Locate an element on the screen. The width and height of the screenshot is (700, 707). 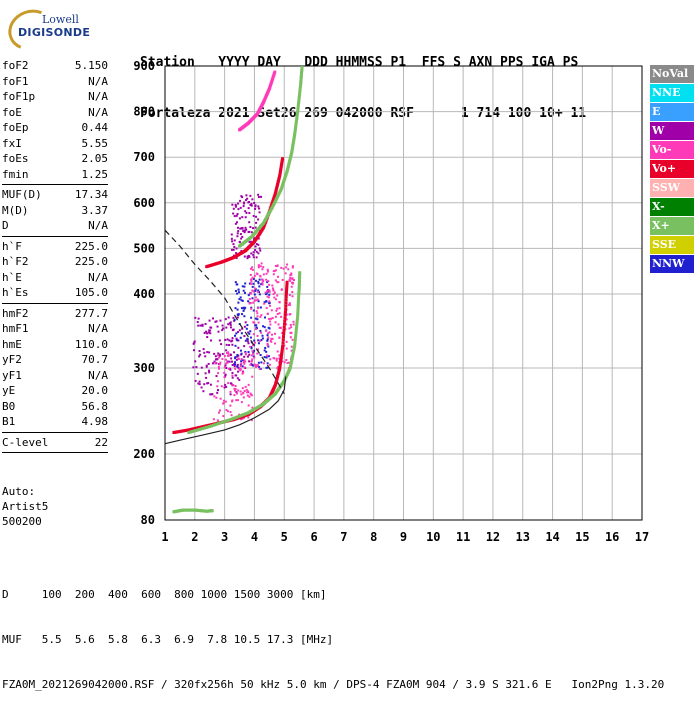
param-row: hmE 110.0 is located at coordinates (55, 345).